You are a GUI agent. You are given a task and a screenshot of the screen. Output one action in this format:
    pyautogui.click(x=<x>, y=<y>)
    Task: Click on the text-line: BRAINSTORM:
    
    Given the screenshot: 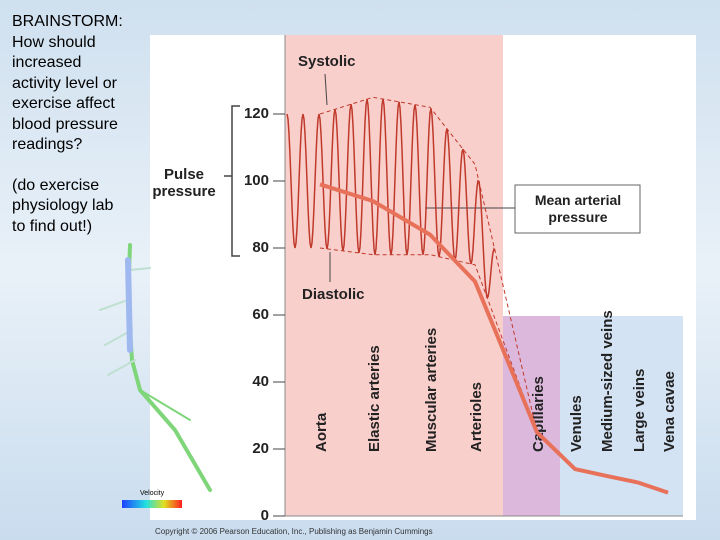 What is the action you would take?
    pyautogui.click(x=67, y=21)
    